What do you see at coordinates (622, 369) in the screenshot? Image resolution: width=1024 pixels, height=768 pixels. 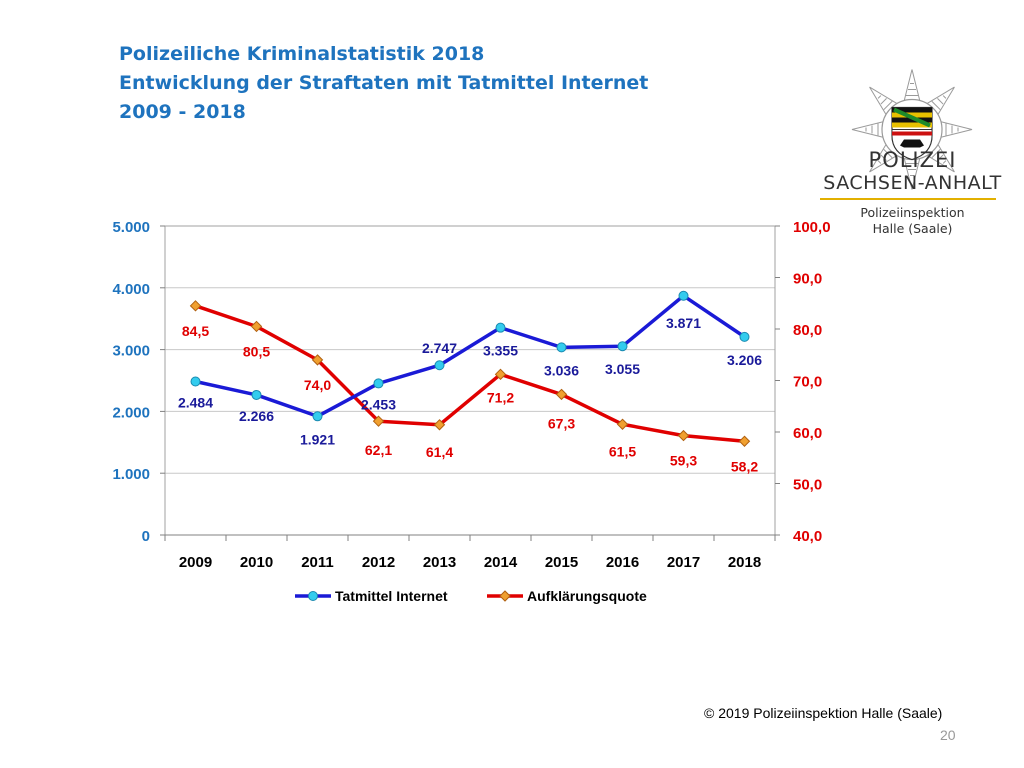 I see `data-label-tatmittel-internet: 3.055` at bounding box center [622, 369].